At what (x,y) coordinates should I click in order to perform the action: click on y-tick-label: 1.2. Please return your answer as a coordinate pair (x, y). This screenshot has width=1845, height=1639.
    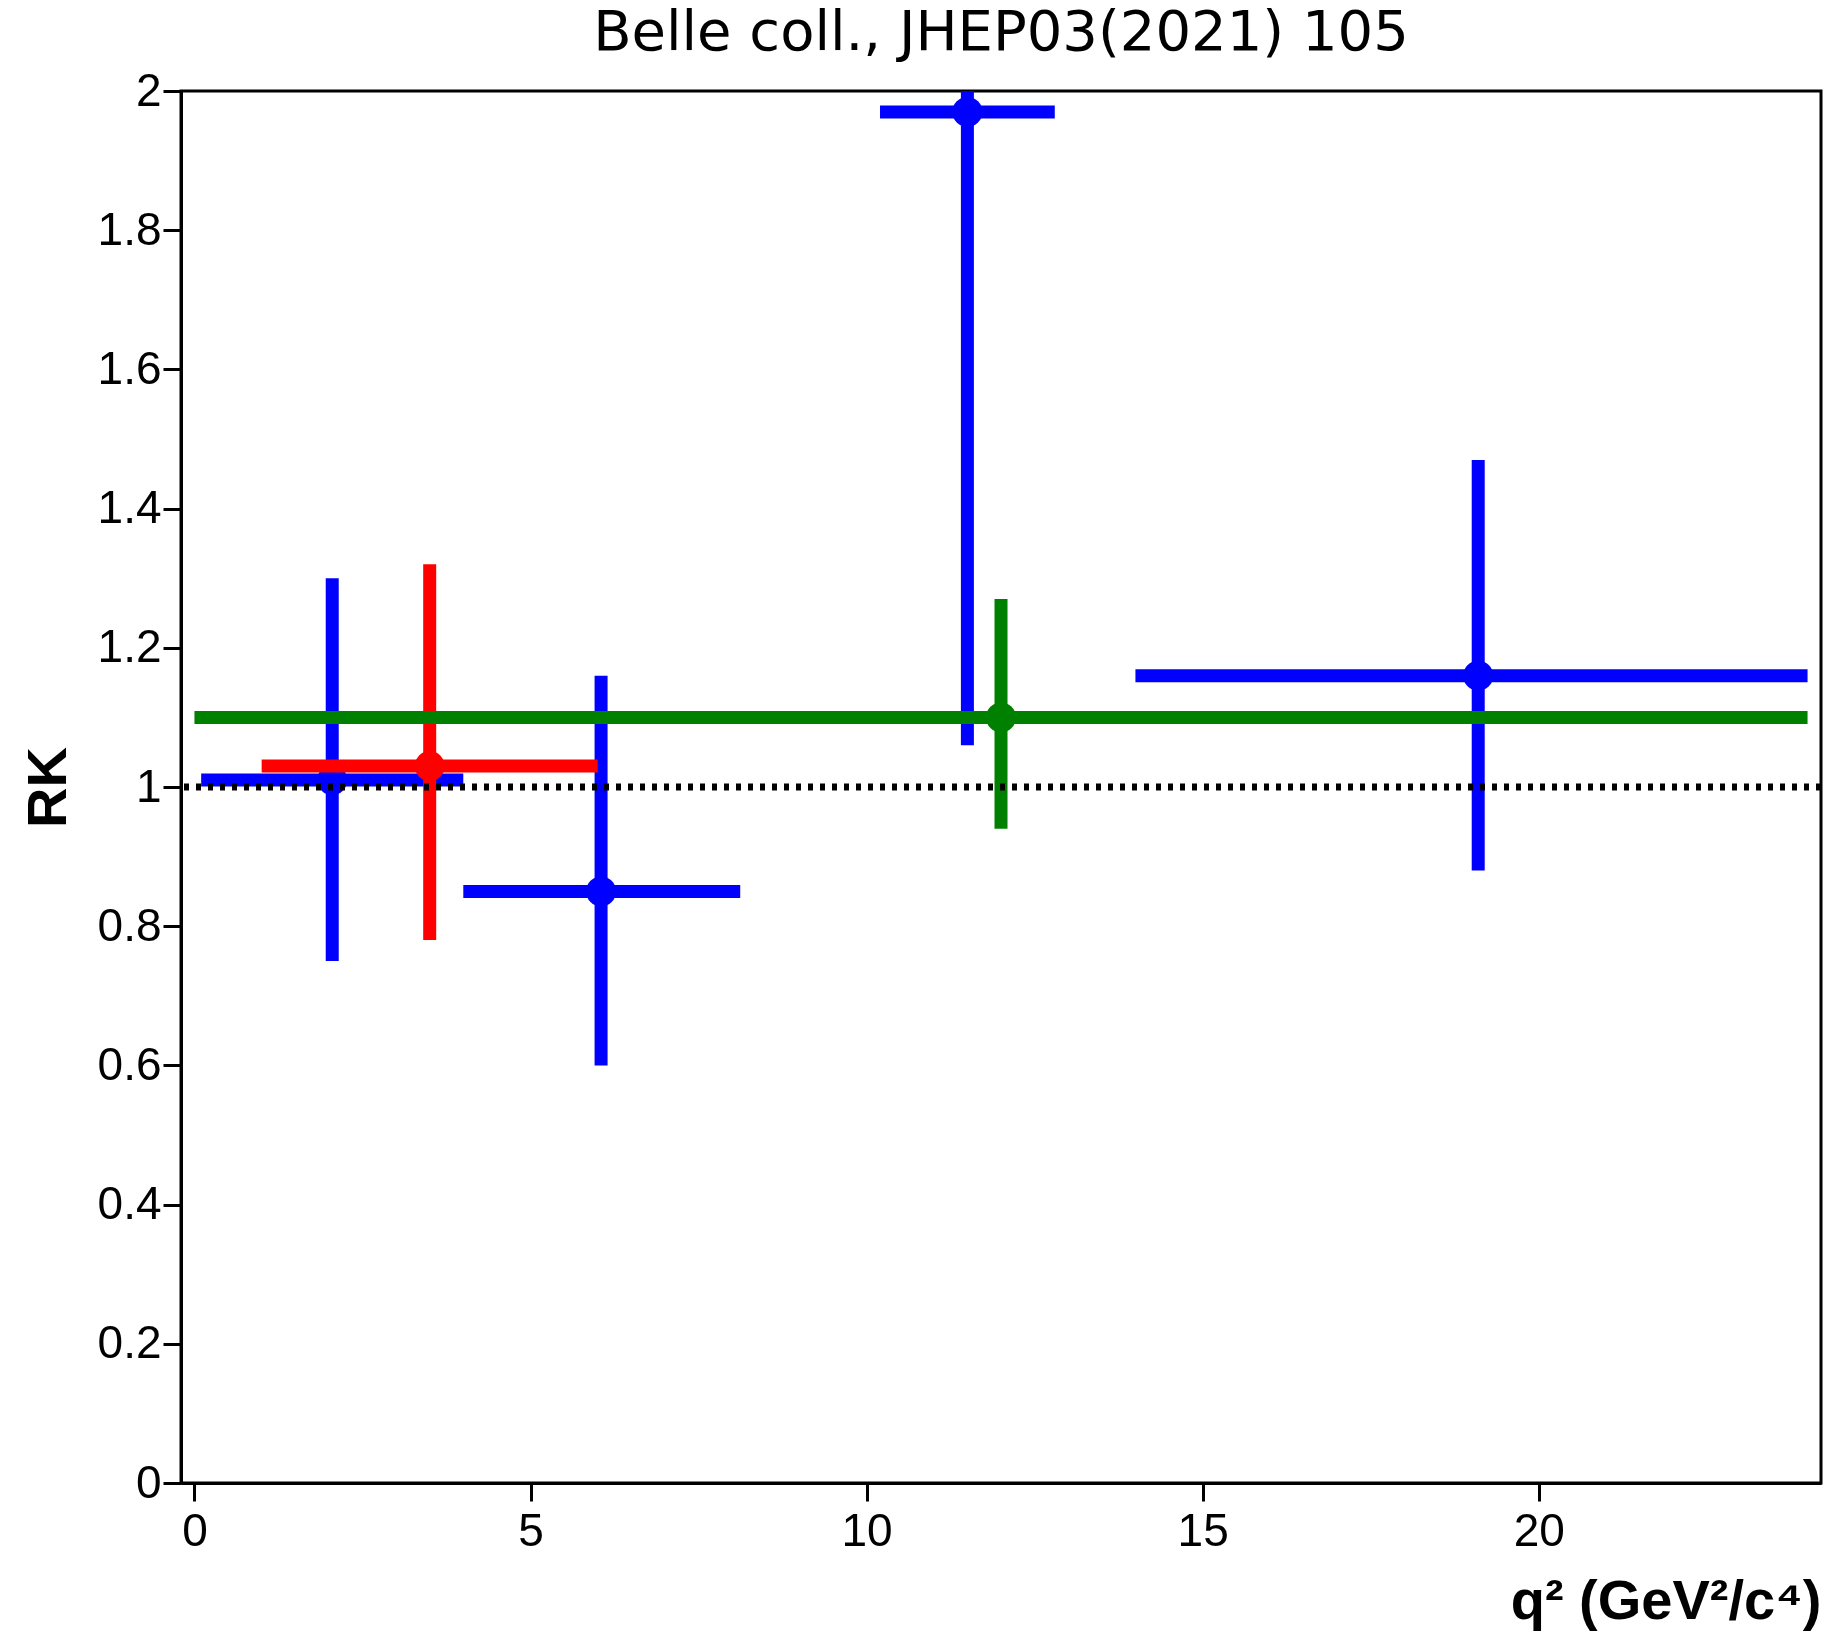
    Looking at the image, I should click on (129, 646).